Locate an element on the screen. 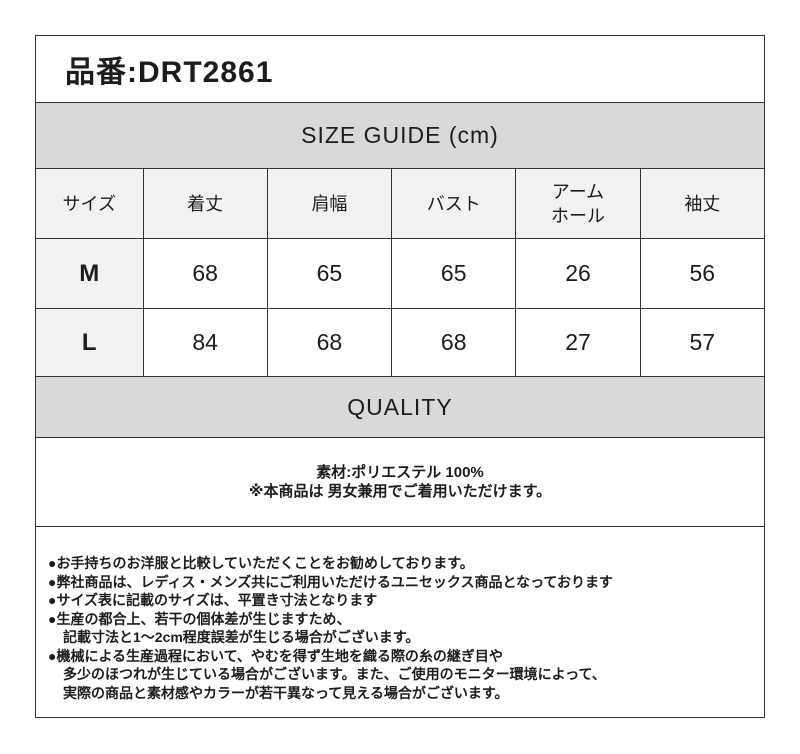 The height and width of the screenshot is (754, 800). note-line: ●生産の都合上、若干の個体差が生じますため、 is located at coordinates (199, 618).